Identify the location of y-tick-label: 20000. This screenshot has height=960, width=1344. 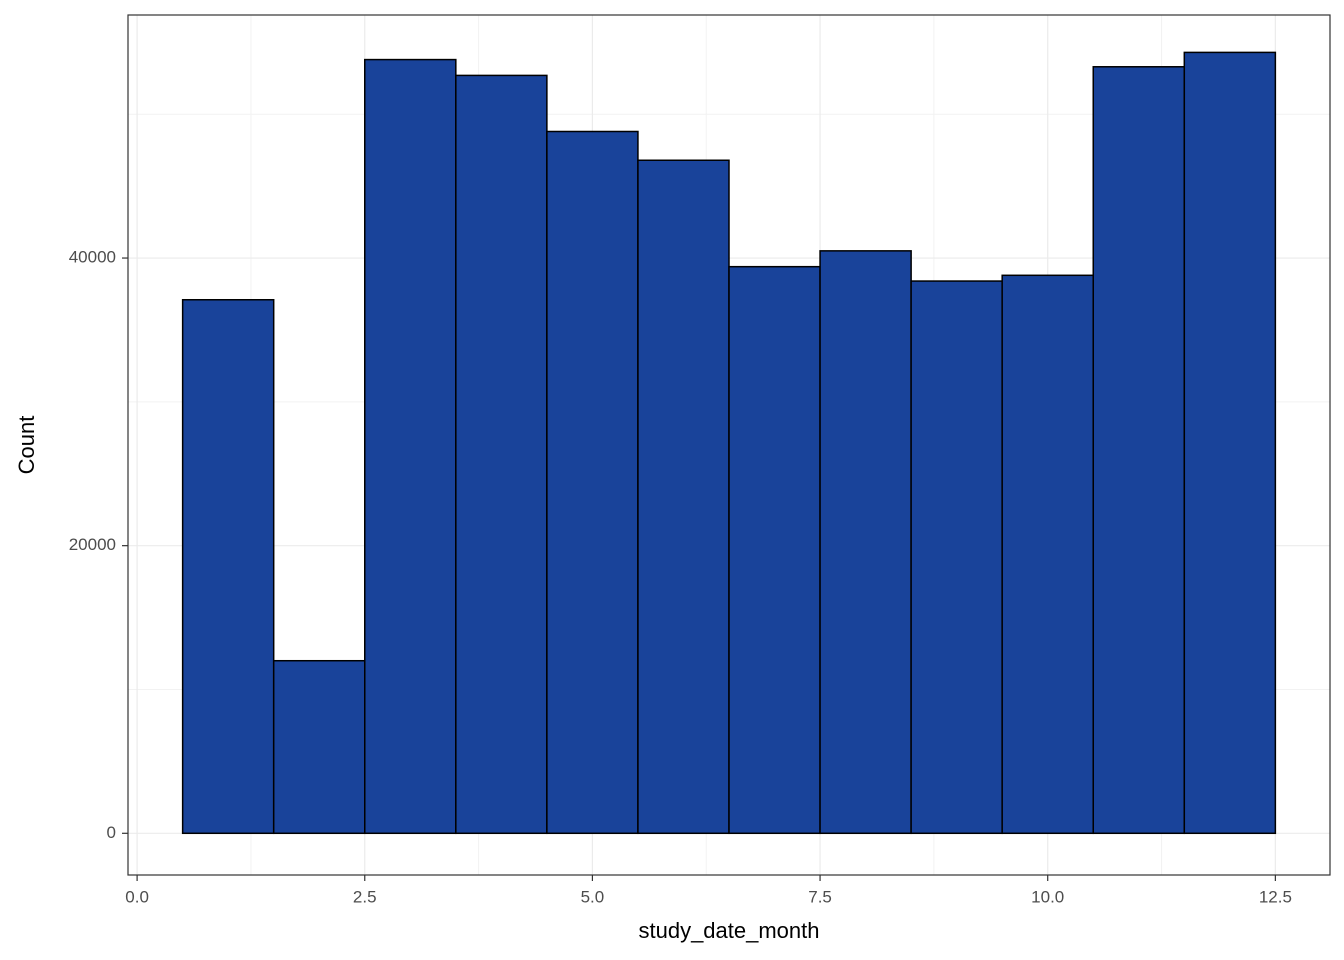
(92, 544).